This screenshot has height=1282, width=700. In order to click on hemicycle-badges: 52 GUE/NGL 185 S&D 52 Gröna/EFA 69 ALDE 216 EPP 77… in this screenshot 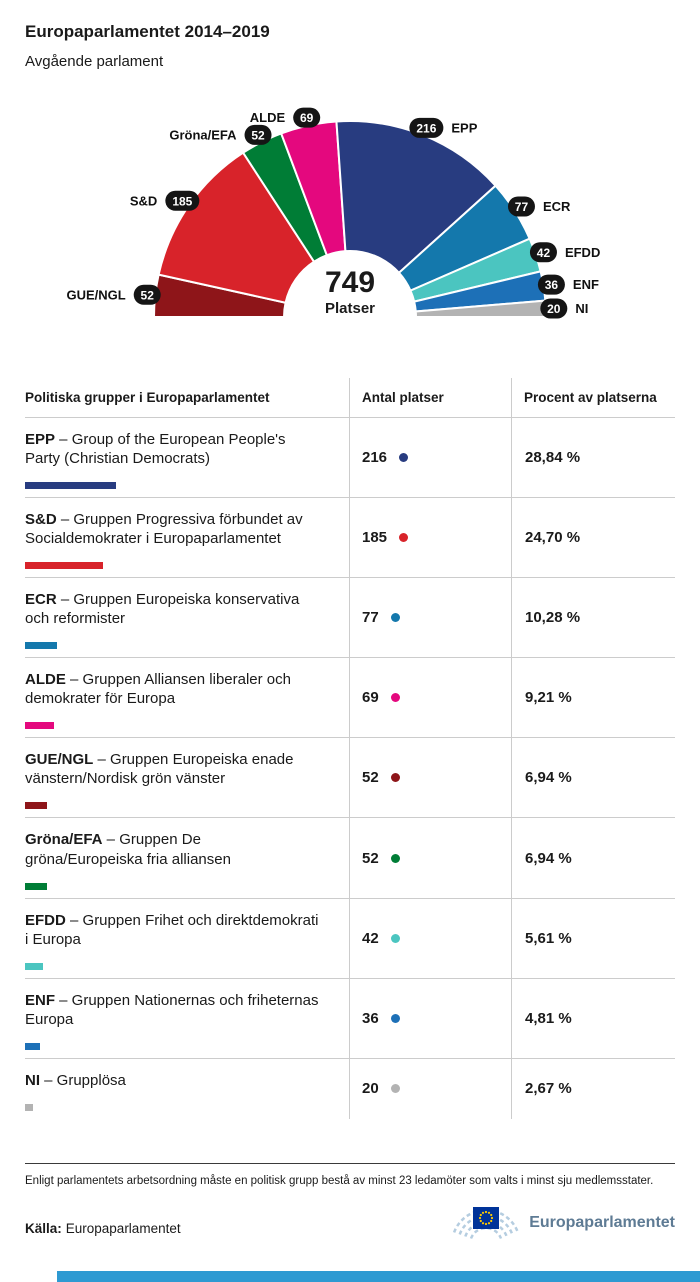, I will do `click(333, 213)`.